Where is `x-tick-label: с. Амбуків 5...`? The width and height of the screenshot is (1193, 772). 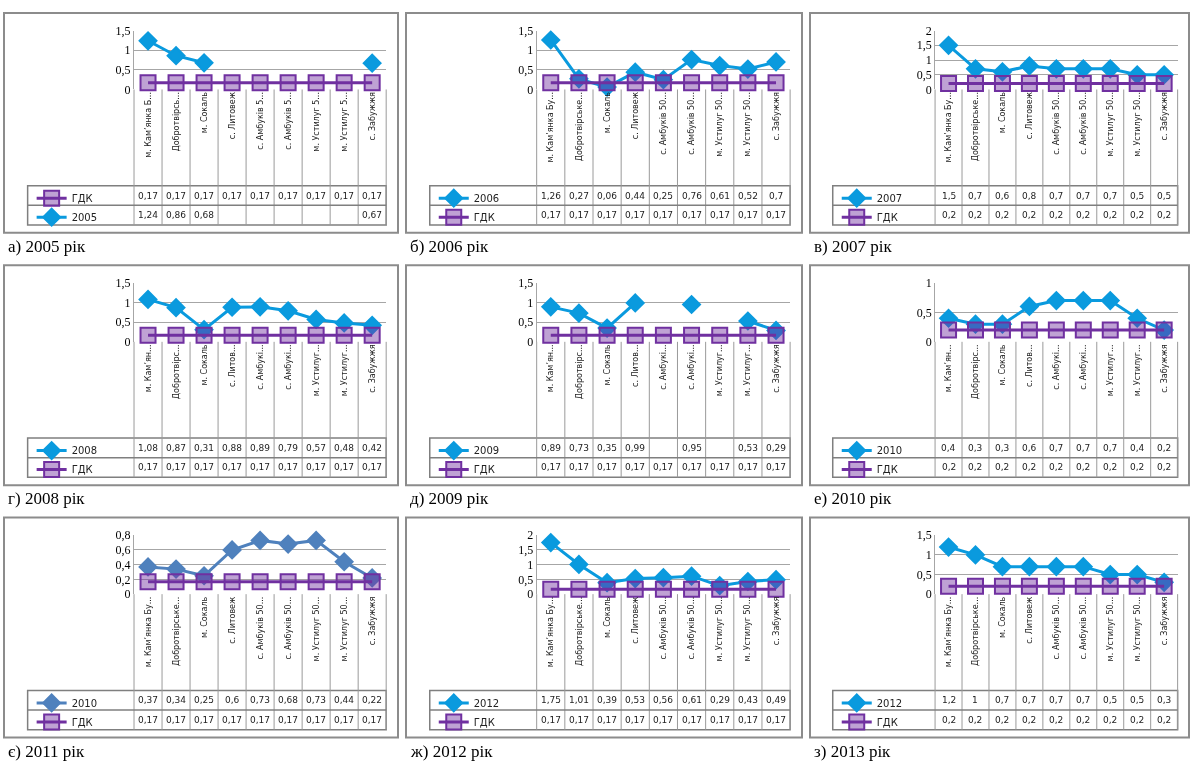 x-tick-label: с. Амбуків 5... is located at coordinates (260, 121).